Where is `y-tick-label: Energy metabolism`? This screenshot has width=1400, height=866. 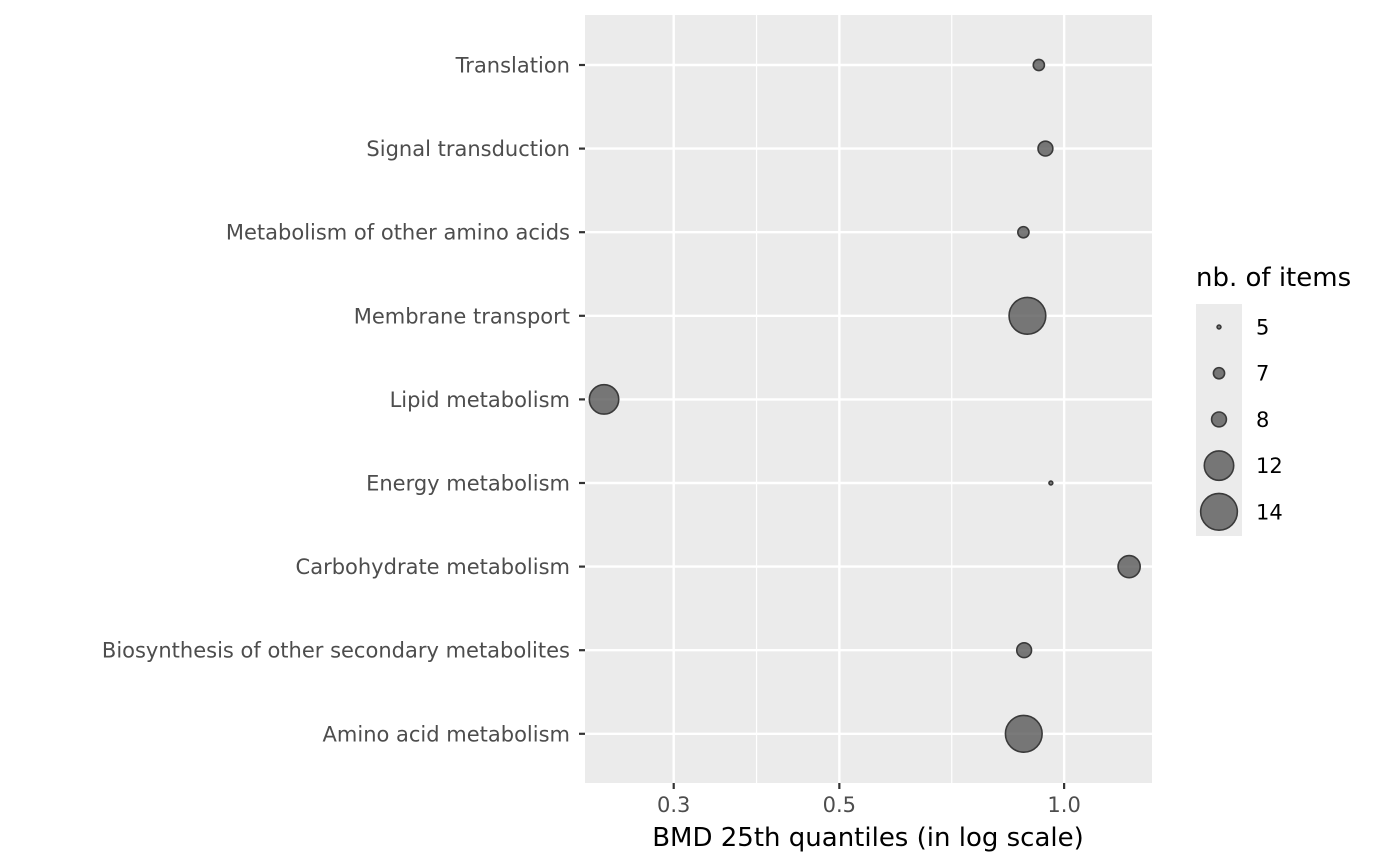 y-tick-label: Energy metabolism is located at coordinates (468, 484).